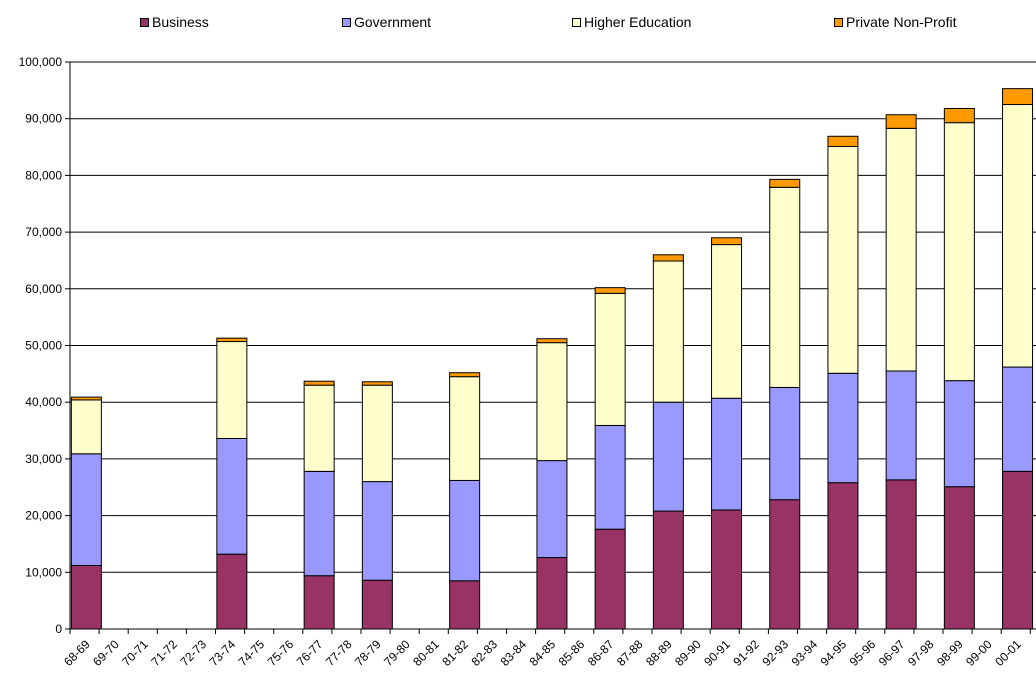  What do you see at coordinates (43, 232) in the screenshot?
I see `y-tick-label: 70,000` at bounding box center [43, 232].